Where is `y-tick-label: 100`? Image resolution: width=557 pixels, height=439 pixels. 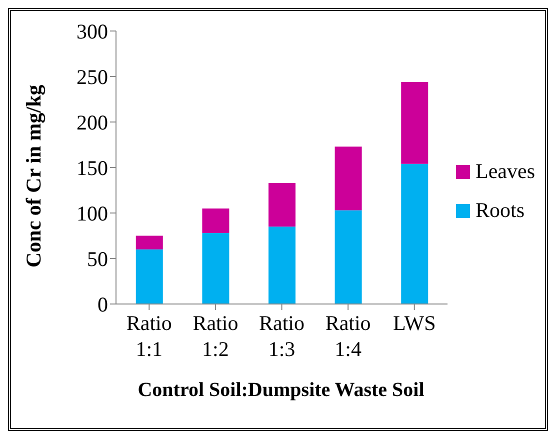
y-tick-label: 100 is located at coordinates (92, 213).